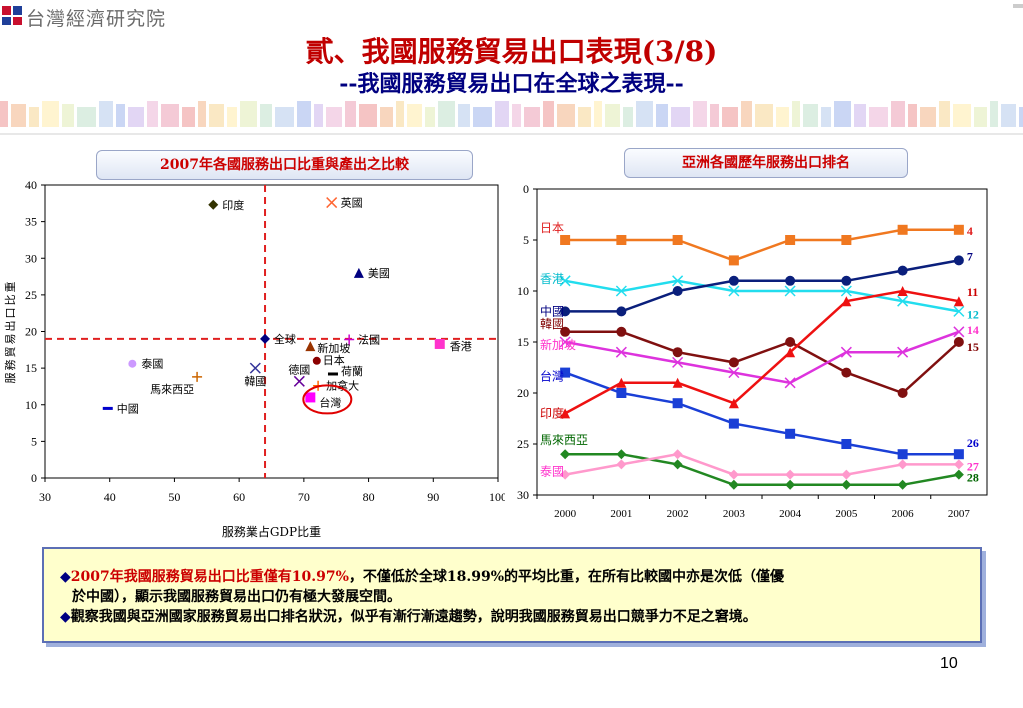  What do you see at coordinates (959, 514) in the screenshot?
I see `x-tick-label: 2007` at bounding box center [959, 514].